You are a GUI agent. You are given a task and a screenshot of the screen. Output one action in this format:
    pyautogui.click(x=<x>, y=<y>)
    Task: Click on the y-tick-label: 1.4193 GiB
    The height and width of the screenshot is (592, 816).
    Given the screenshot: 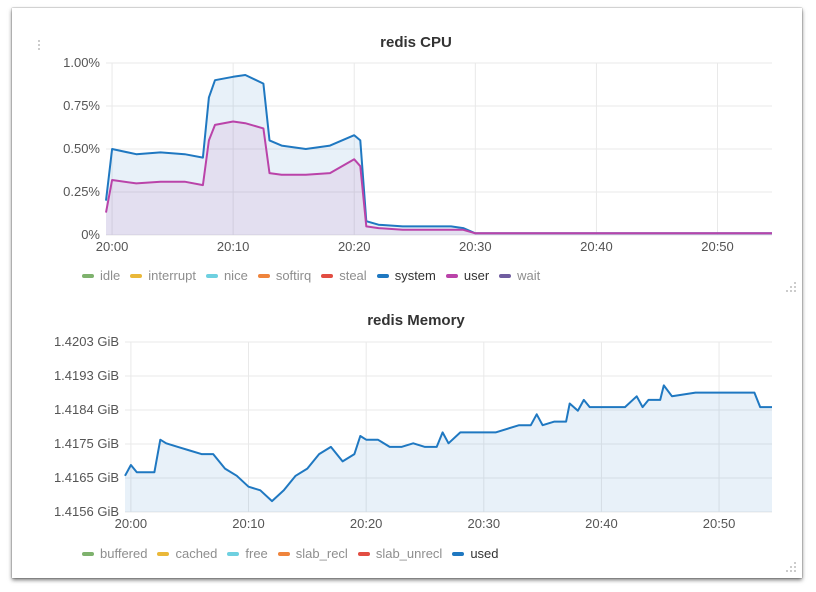 What is the action you would take?
    pyautogui.click(x=86, y=375)
    